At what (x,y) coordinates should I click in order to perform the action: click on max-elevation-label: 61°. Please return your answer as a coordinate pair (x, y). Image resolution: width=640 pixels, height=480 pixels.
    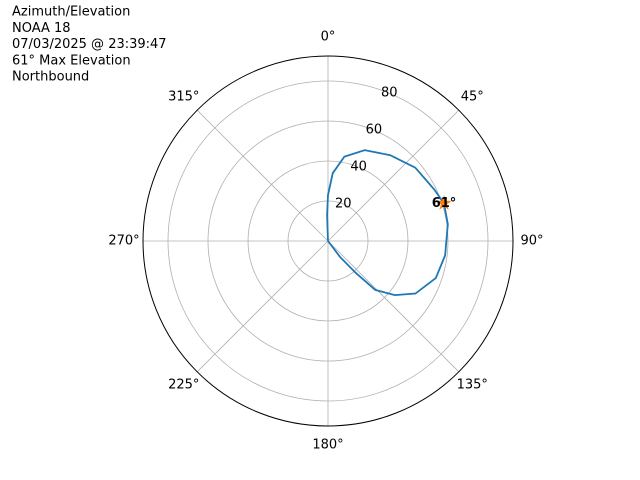
    Looking at the image, I should click on (444, 203).